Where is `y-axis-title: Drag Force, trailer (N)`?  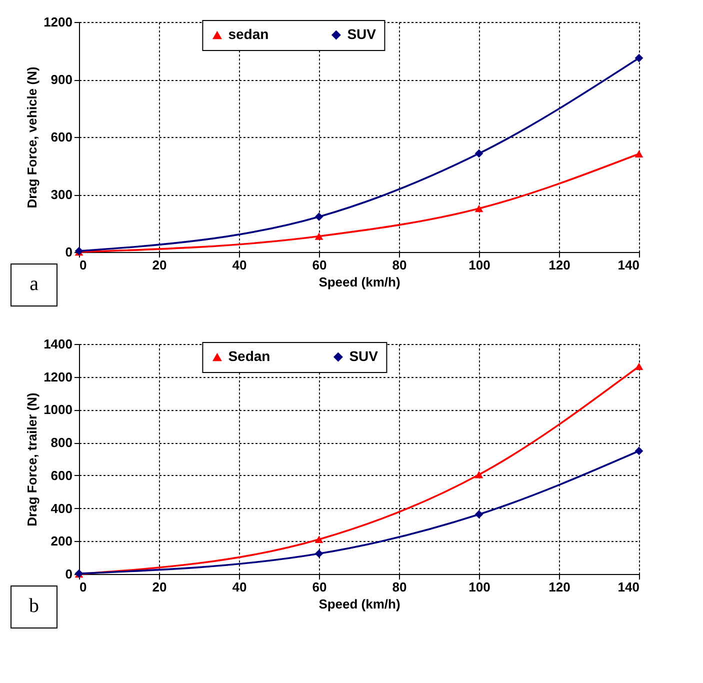
y-axis-title: Drag Force, trailer (N) is located at coordinates (32, 459).